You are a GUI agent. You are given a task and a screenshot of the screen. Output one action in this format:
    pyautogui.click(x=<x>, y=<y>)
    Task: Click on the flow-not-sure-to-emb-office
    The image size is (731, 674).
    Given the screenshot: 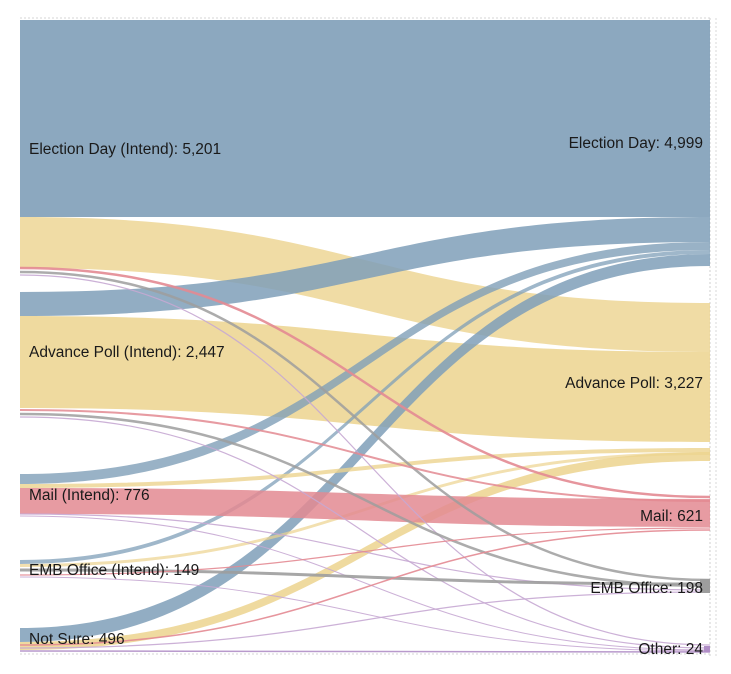 What is the action you would take?
    pyautogui.click(x=365, y=620)
    